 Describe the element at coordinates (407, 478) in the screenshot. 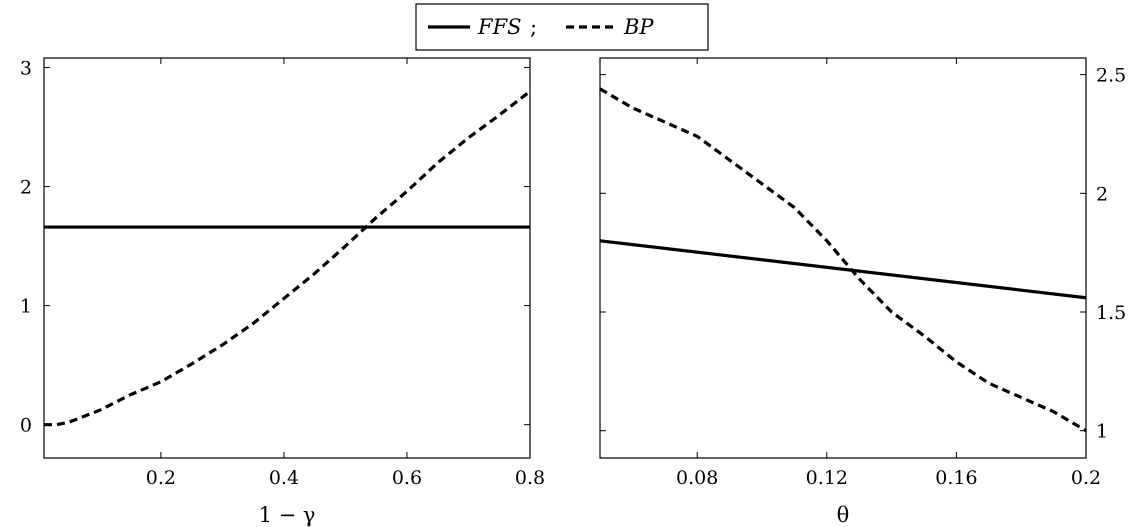

I see `x-tick-label-left: 0.6` at that location.